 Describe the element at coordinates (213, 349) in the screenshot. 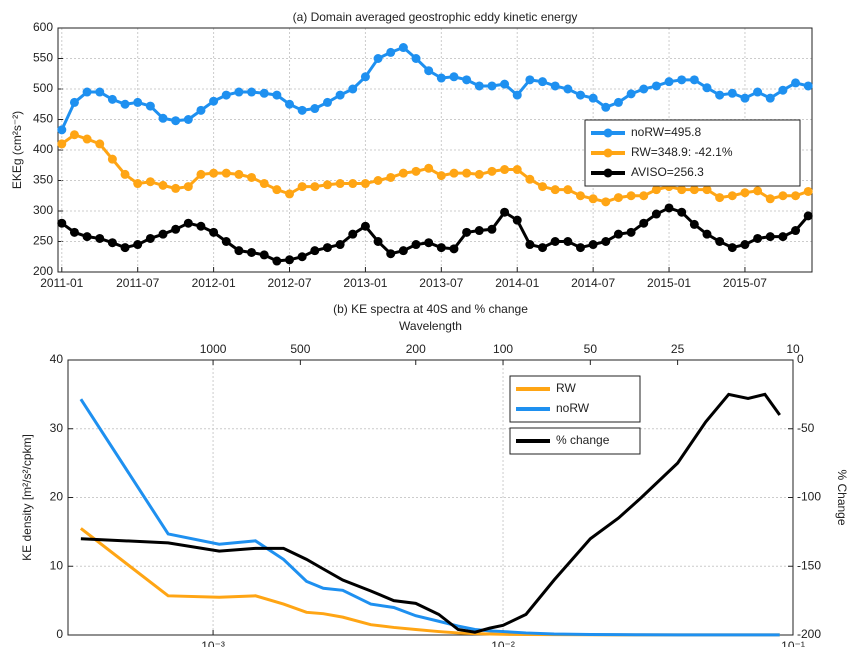

I see `x2-tick-label: 1000` at that location.